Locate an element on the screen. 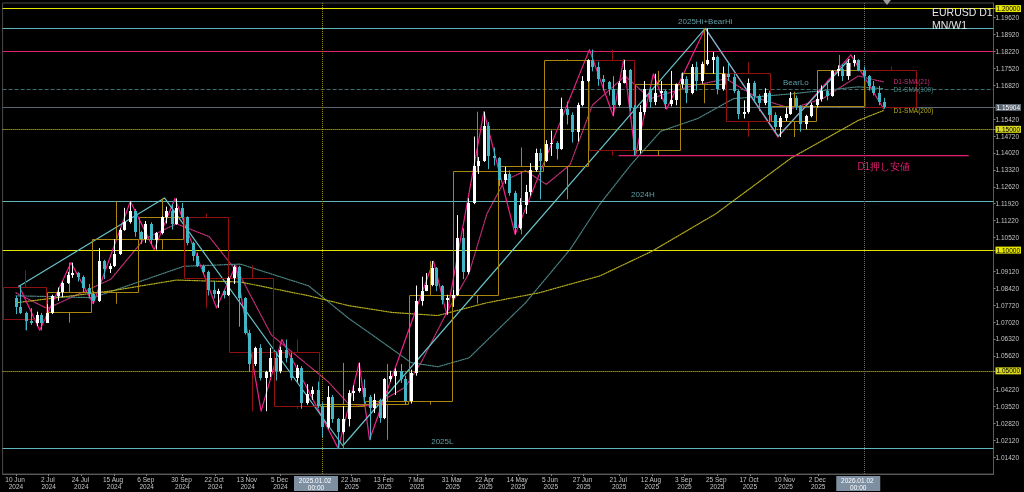  chart-title: EURUSD D1 is located at coordinates (962, 11).